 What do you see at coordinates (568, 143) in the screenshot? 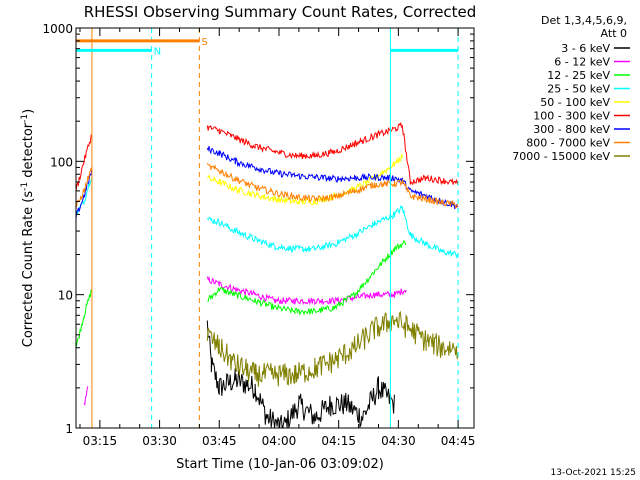
I see `legend-entry-8: 800 - 7000 keV` at bounding box center [568, 143].